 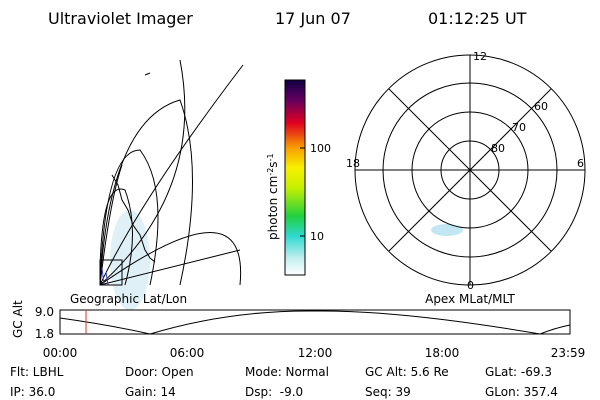 What do you see at coordinates (150, 392) in the screenshot?
I see `status-field: Gain: 14` at bounding box center [150, 392].